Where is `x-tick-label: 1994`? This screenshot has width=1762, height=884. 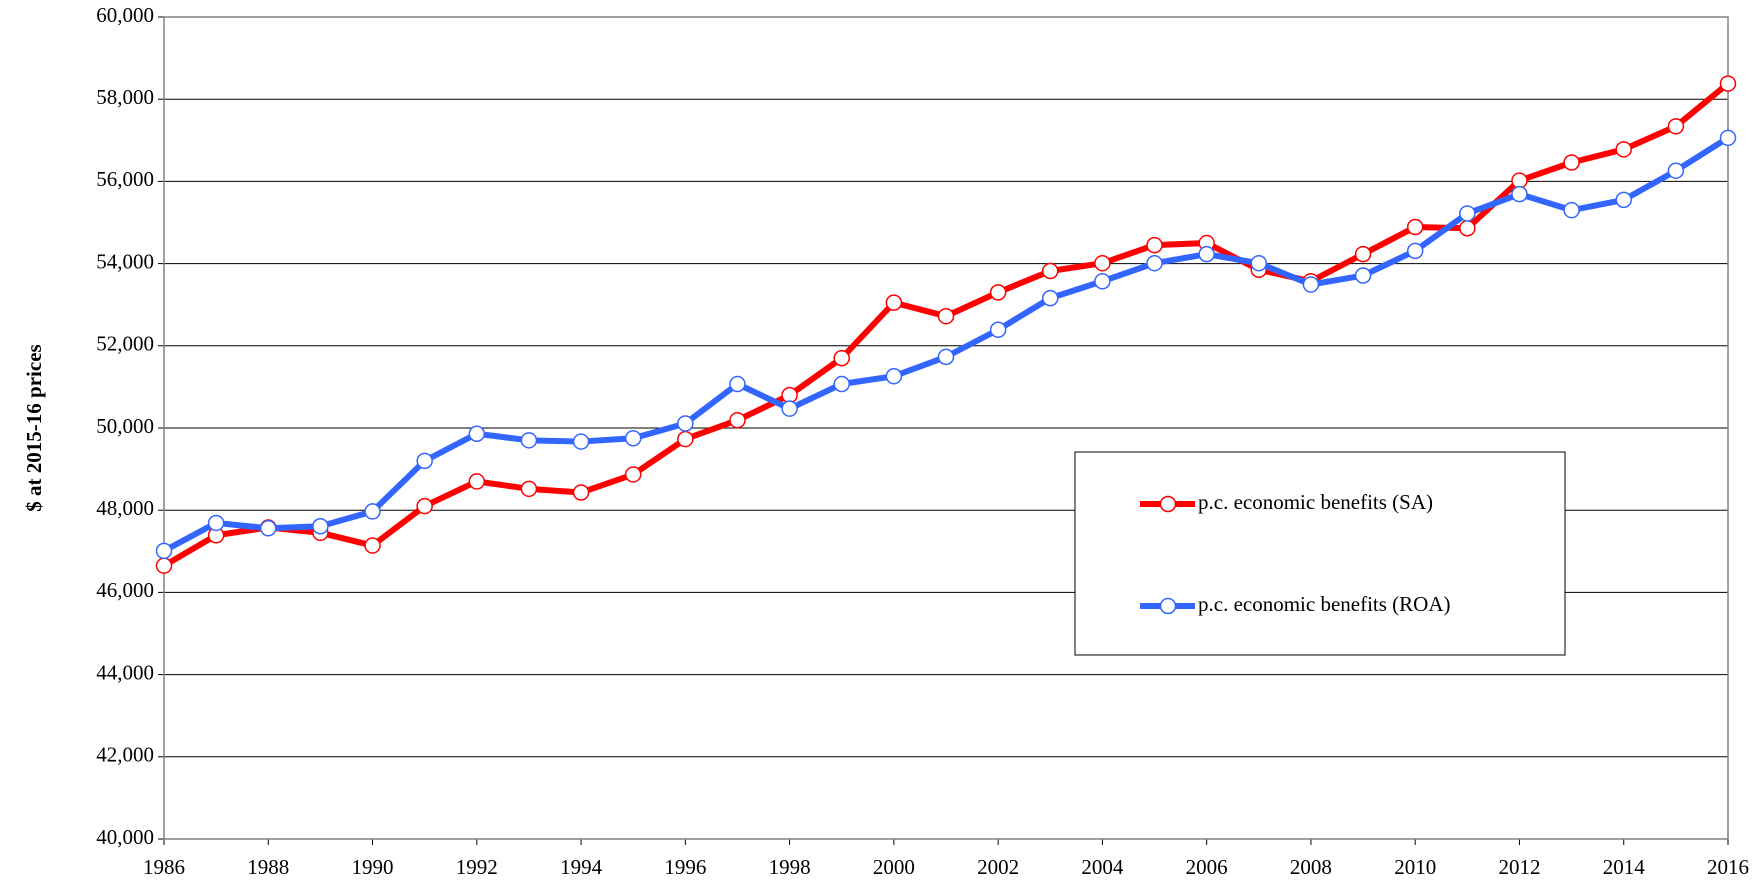
x-tick-label: 1994 is located at coordinates (581, 867).